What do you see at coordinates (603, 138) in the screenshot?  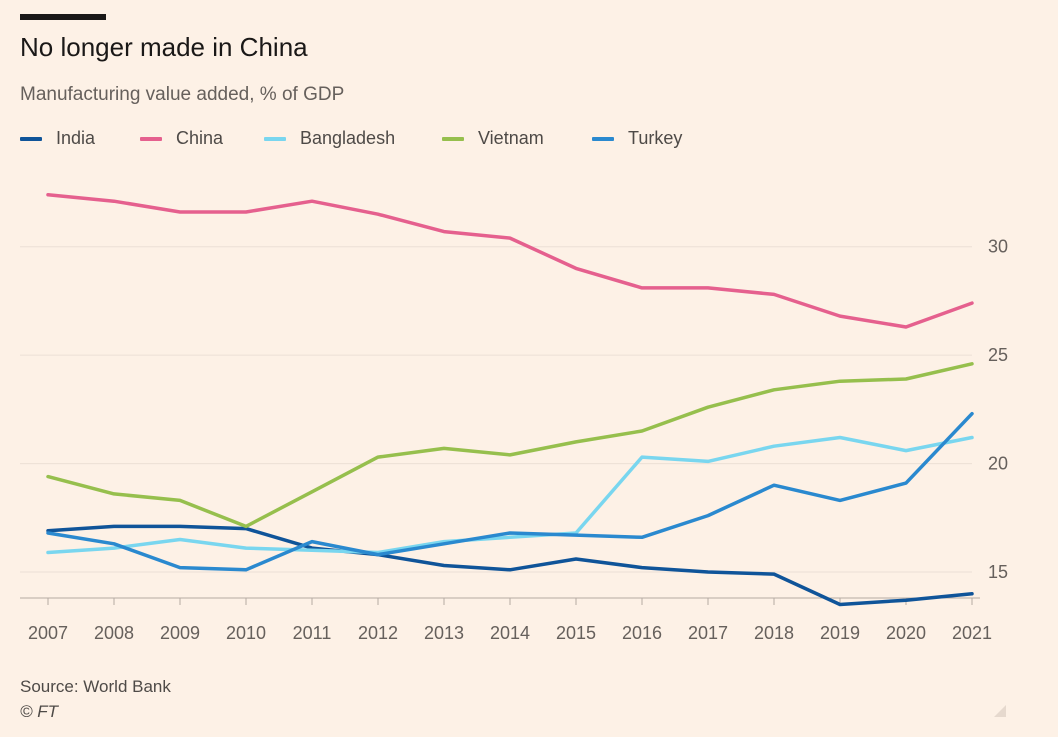 I see `legend-swatch-turkey` at bounding box center [603, 138].